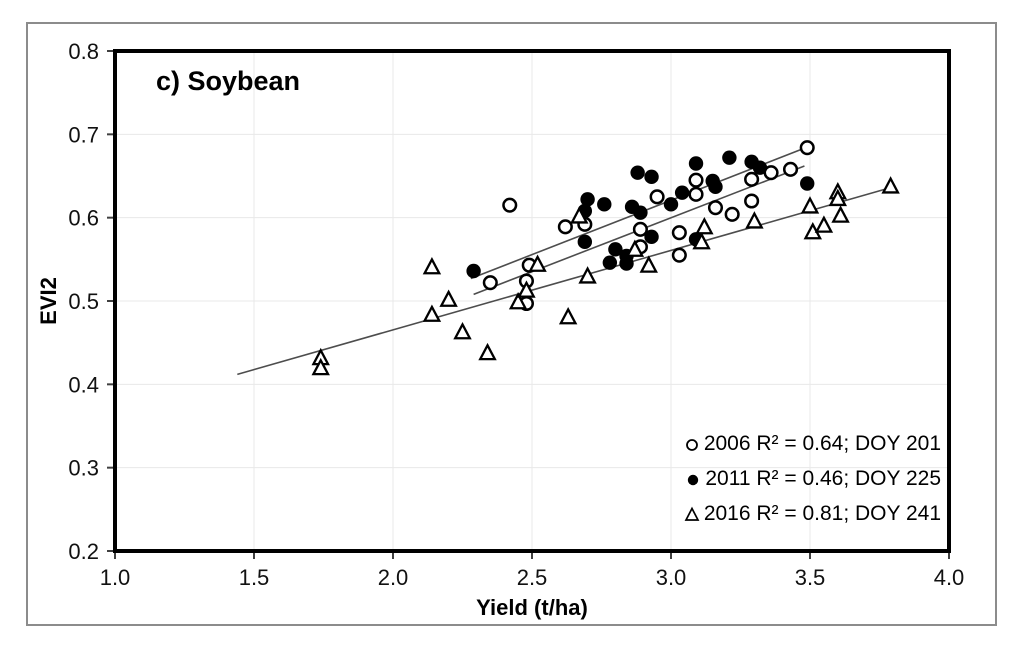 This screenshot has height=648, width=1024. Describe the element at coordinates (949, 577) in the screenshot. I see `x-tick-label: 4.0` at that location.